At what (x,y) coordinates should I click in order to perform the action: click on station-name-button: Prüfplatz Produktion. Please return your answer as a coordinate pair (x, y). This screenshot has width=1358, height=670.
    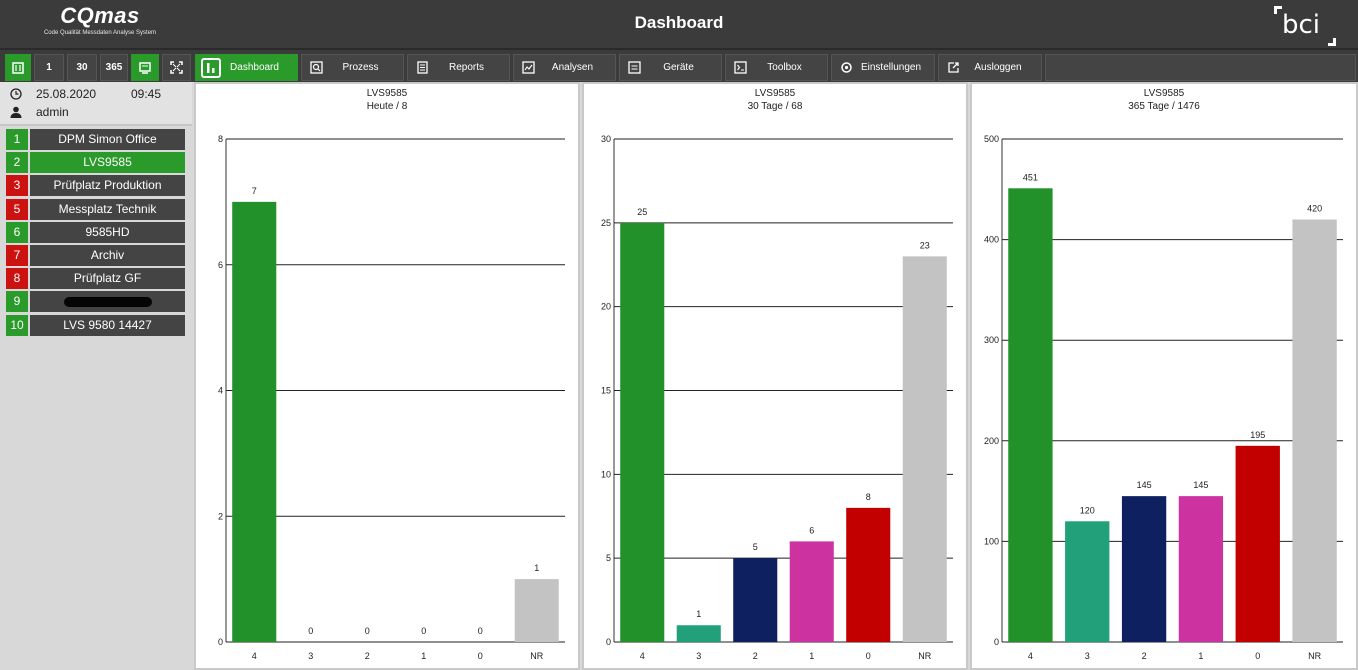
    Looking at the image, I should click on (107, 186).